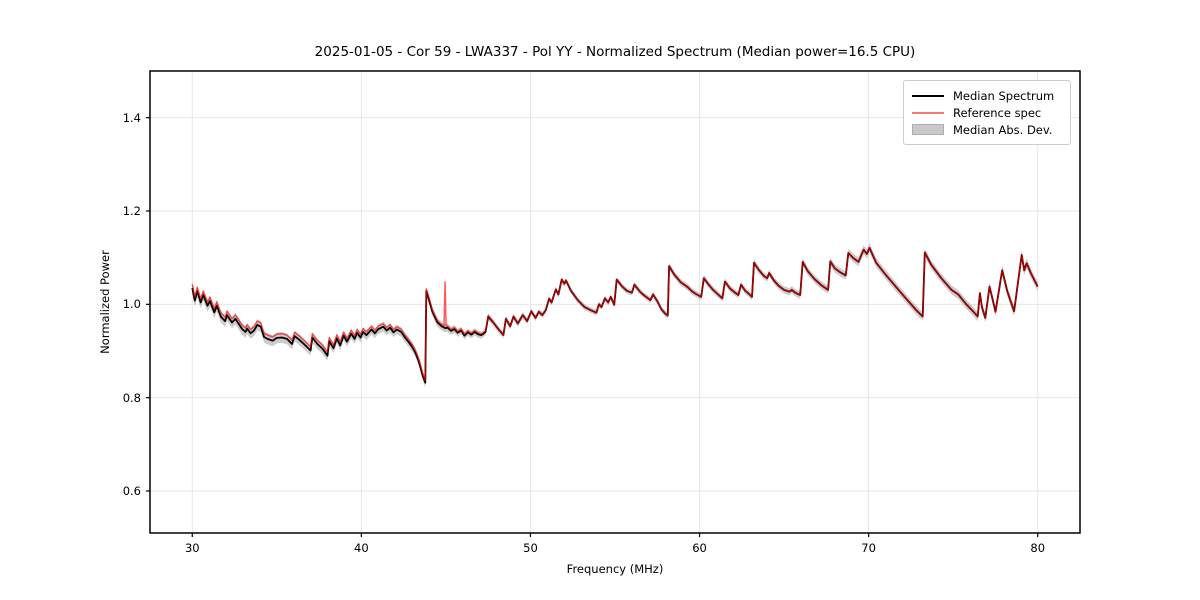 The image size is (1200, 600). I want to click on legend-item-median-abs-dev: Median Abs. Dev., so click(987, 129).